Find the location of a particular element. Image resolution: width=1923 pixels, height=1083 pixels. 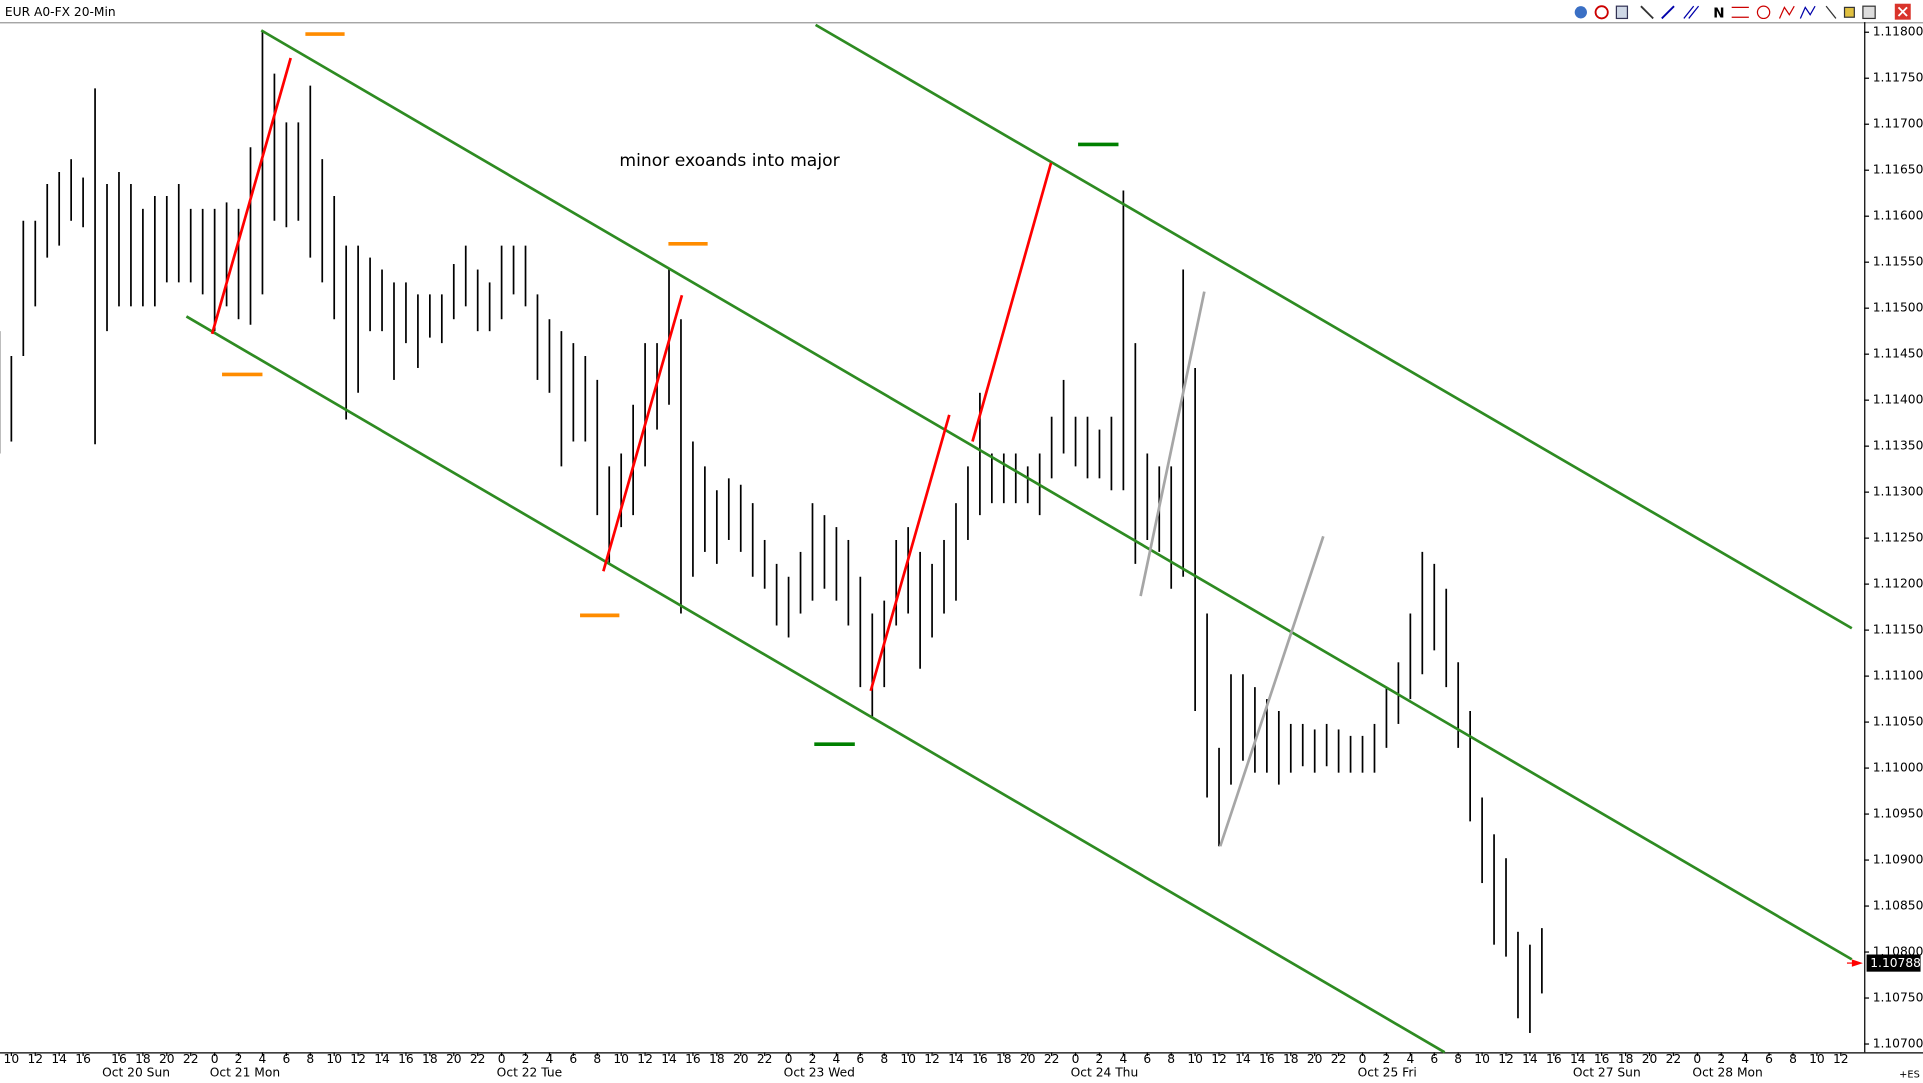

y-tick-label: 1.11500 is located at coordinates (1898, 308).